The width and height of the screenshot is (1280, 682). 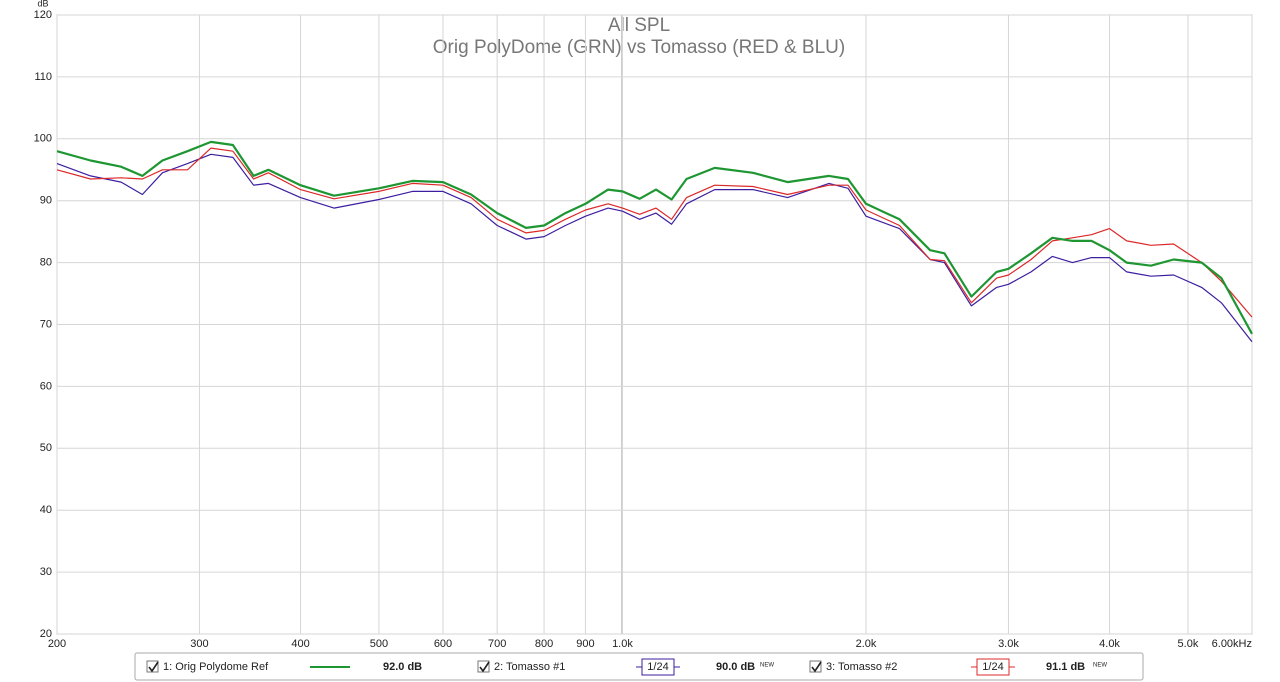 What do you see at coordinates (639, 25) in the screenshot?
I see `chart-title: All SPL` at bounding box center [639, 25].